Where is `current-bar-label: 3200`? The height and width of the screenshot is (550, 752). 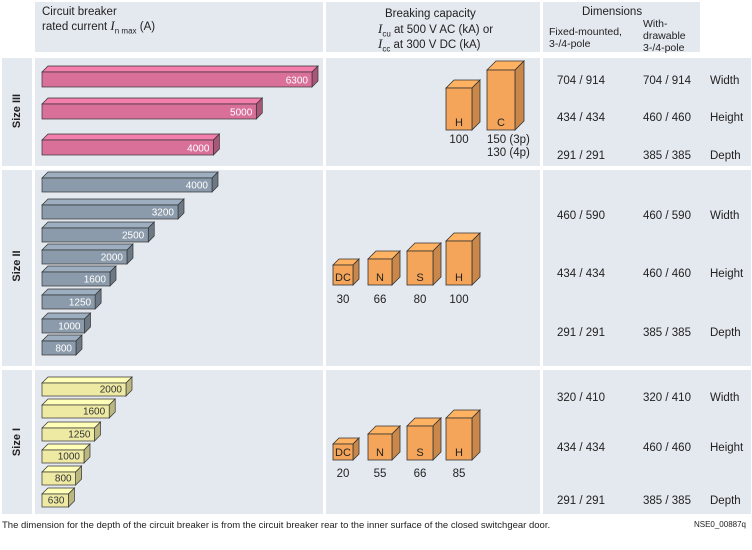 current-bar-label: 3200 is located at coordinates (163, 213).